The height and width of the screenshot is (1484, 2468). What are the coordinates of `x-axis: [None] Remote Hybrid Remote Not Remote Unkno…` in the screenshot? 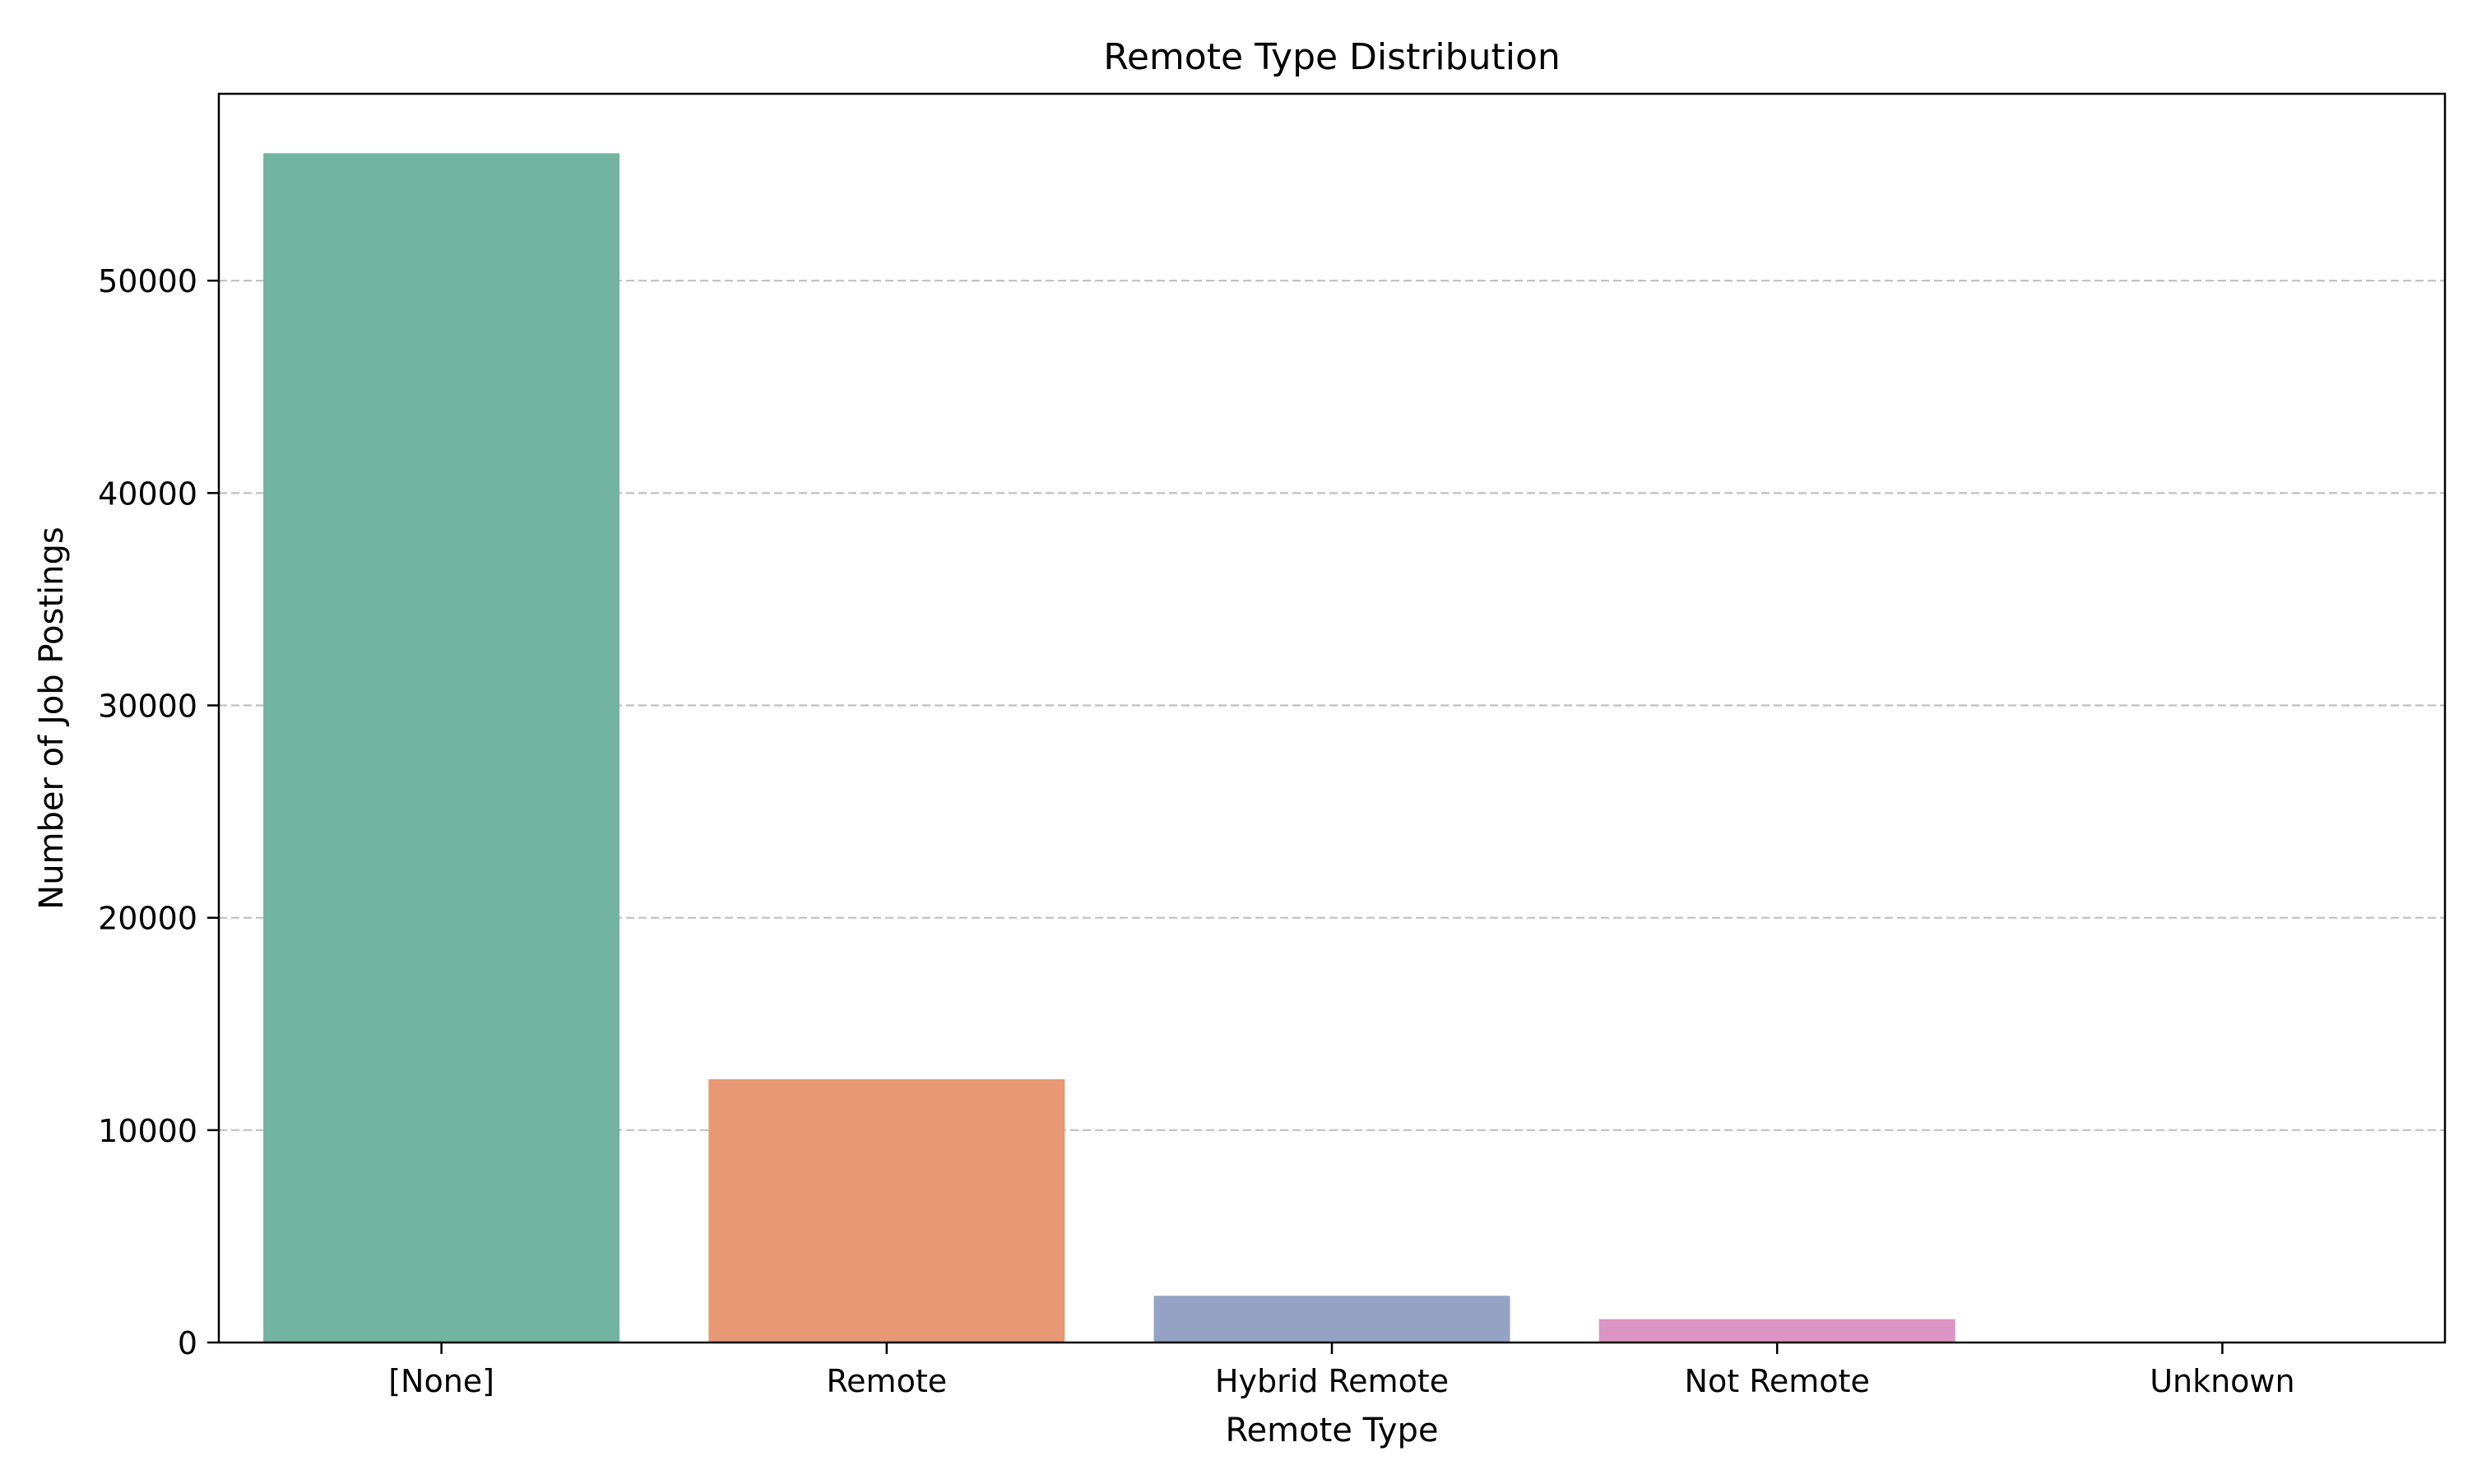 It's located at (1341, 1371).